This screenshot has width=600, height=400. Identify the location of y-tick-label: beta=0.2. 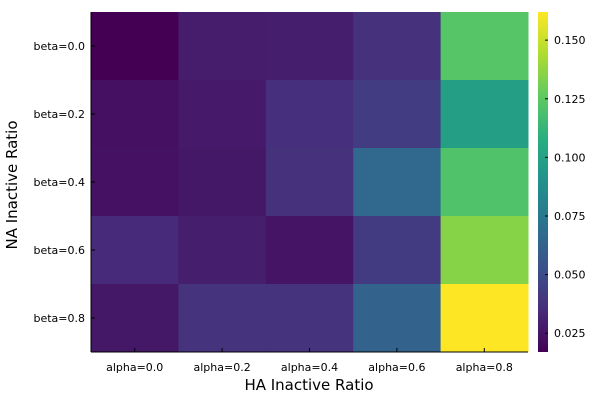
(59, 114).